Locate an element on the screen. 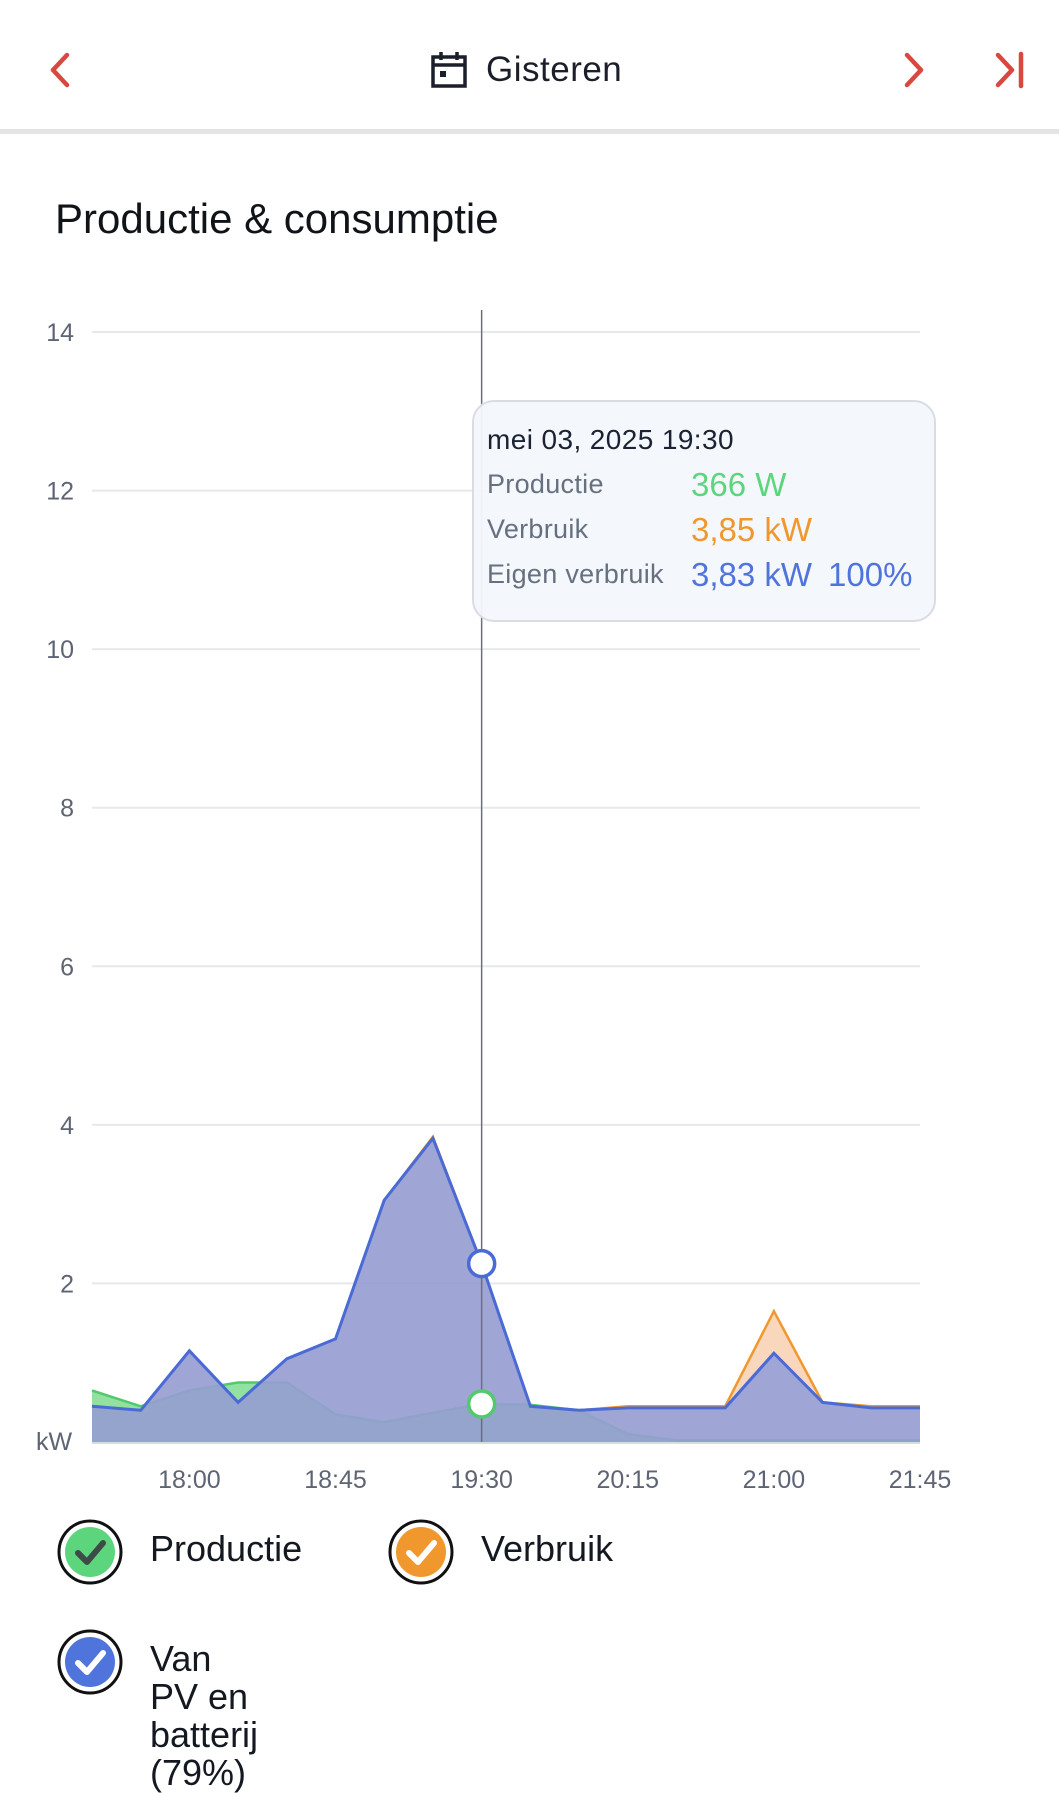 Image resolution: width=1059 pixels, height=1793 pixels. y-tick-label: 2 is located at coordinates (67, 1284).